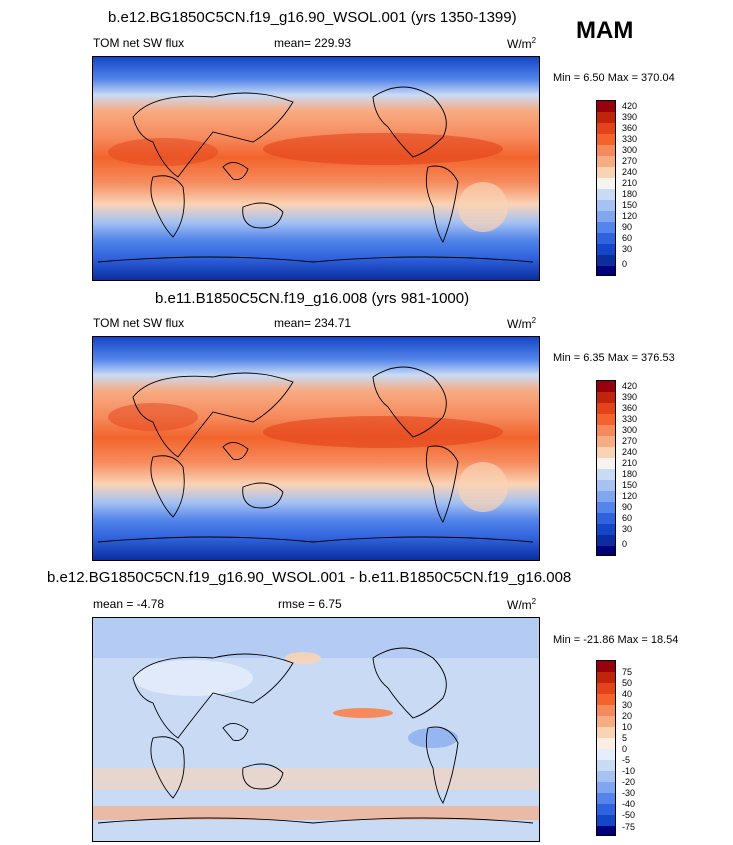 This screenshot has height=845, width=733. I want to click on panel-2-minmax: Min = 6.35 Max = 376.53, so click(614, 358).